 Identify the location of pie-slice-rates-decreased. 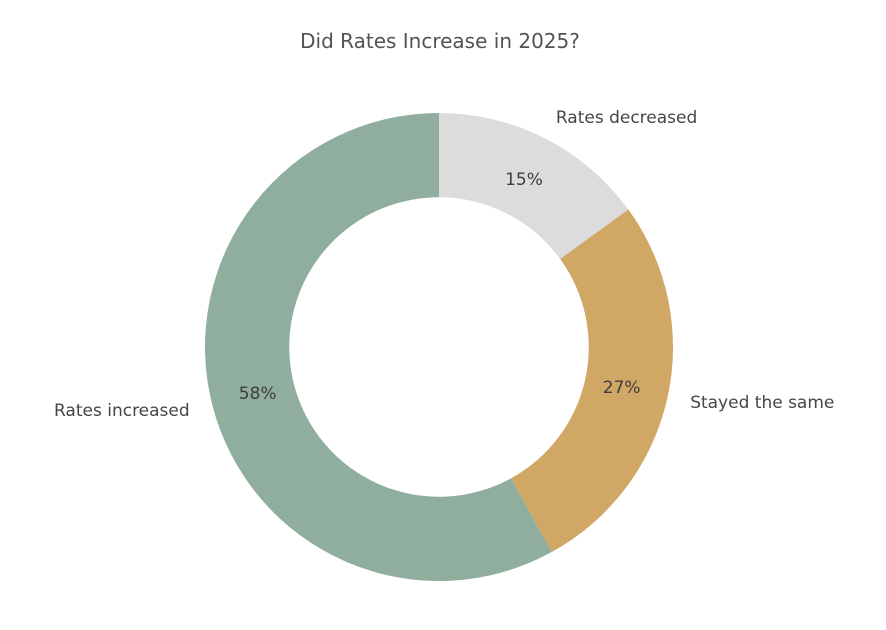
(534, 186).